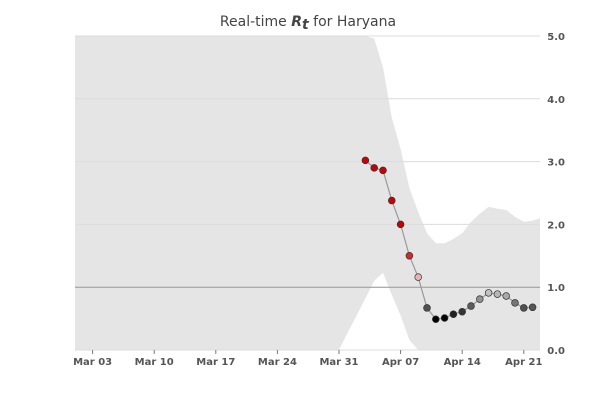 This screenshot has height=400, width=600. What do you see at coordinates (400, 362) in the screenshot?
I see `x-tick-label: Apr 07` at bounding box center [400, 362].